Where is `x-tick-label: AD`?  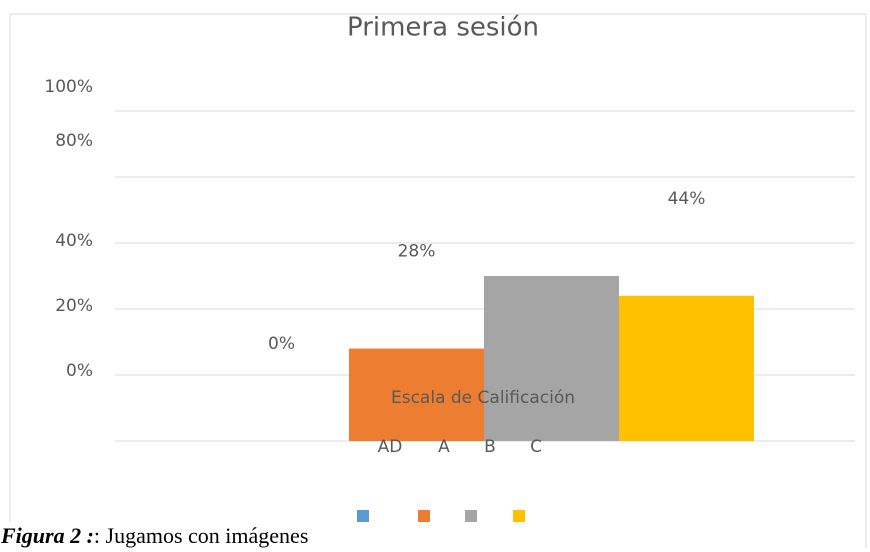
x-tick-label: AD is located at coordinates (390, 447).